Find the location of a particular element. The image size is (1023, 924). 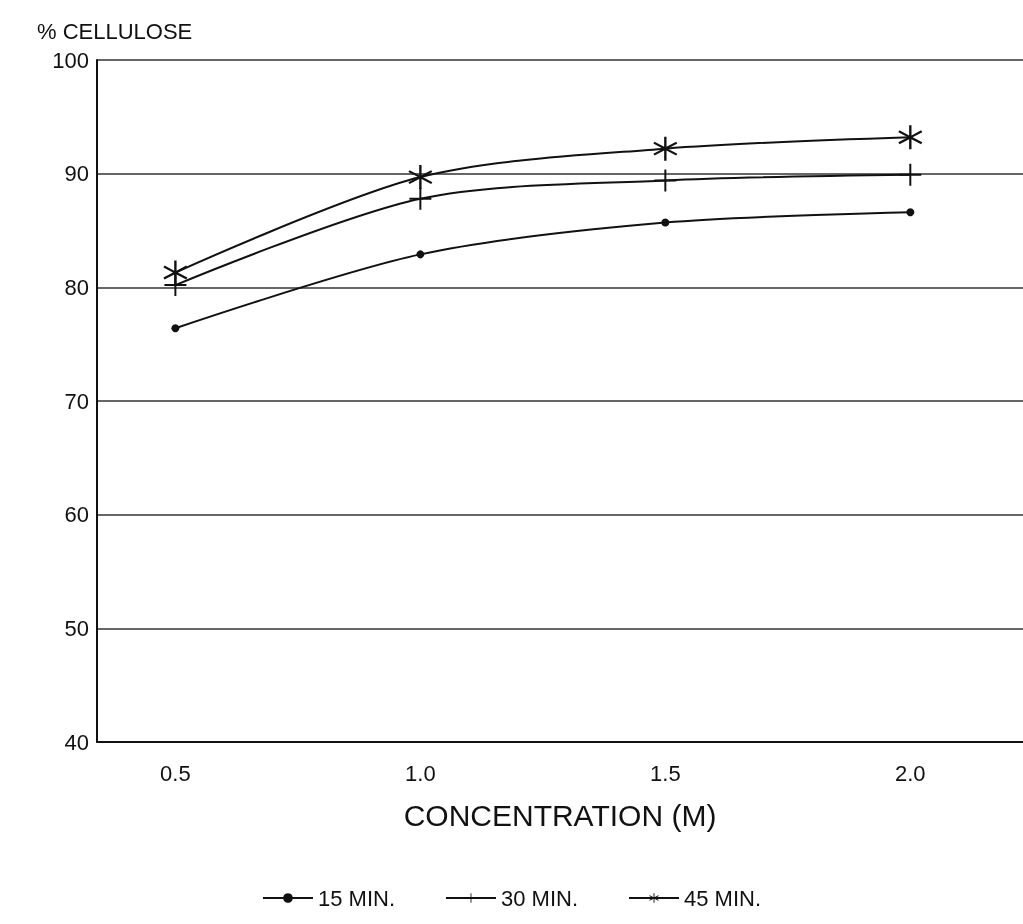

legend-label: 15 MIN. is located at coordinates (356, 898).